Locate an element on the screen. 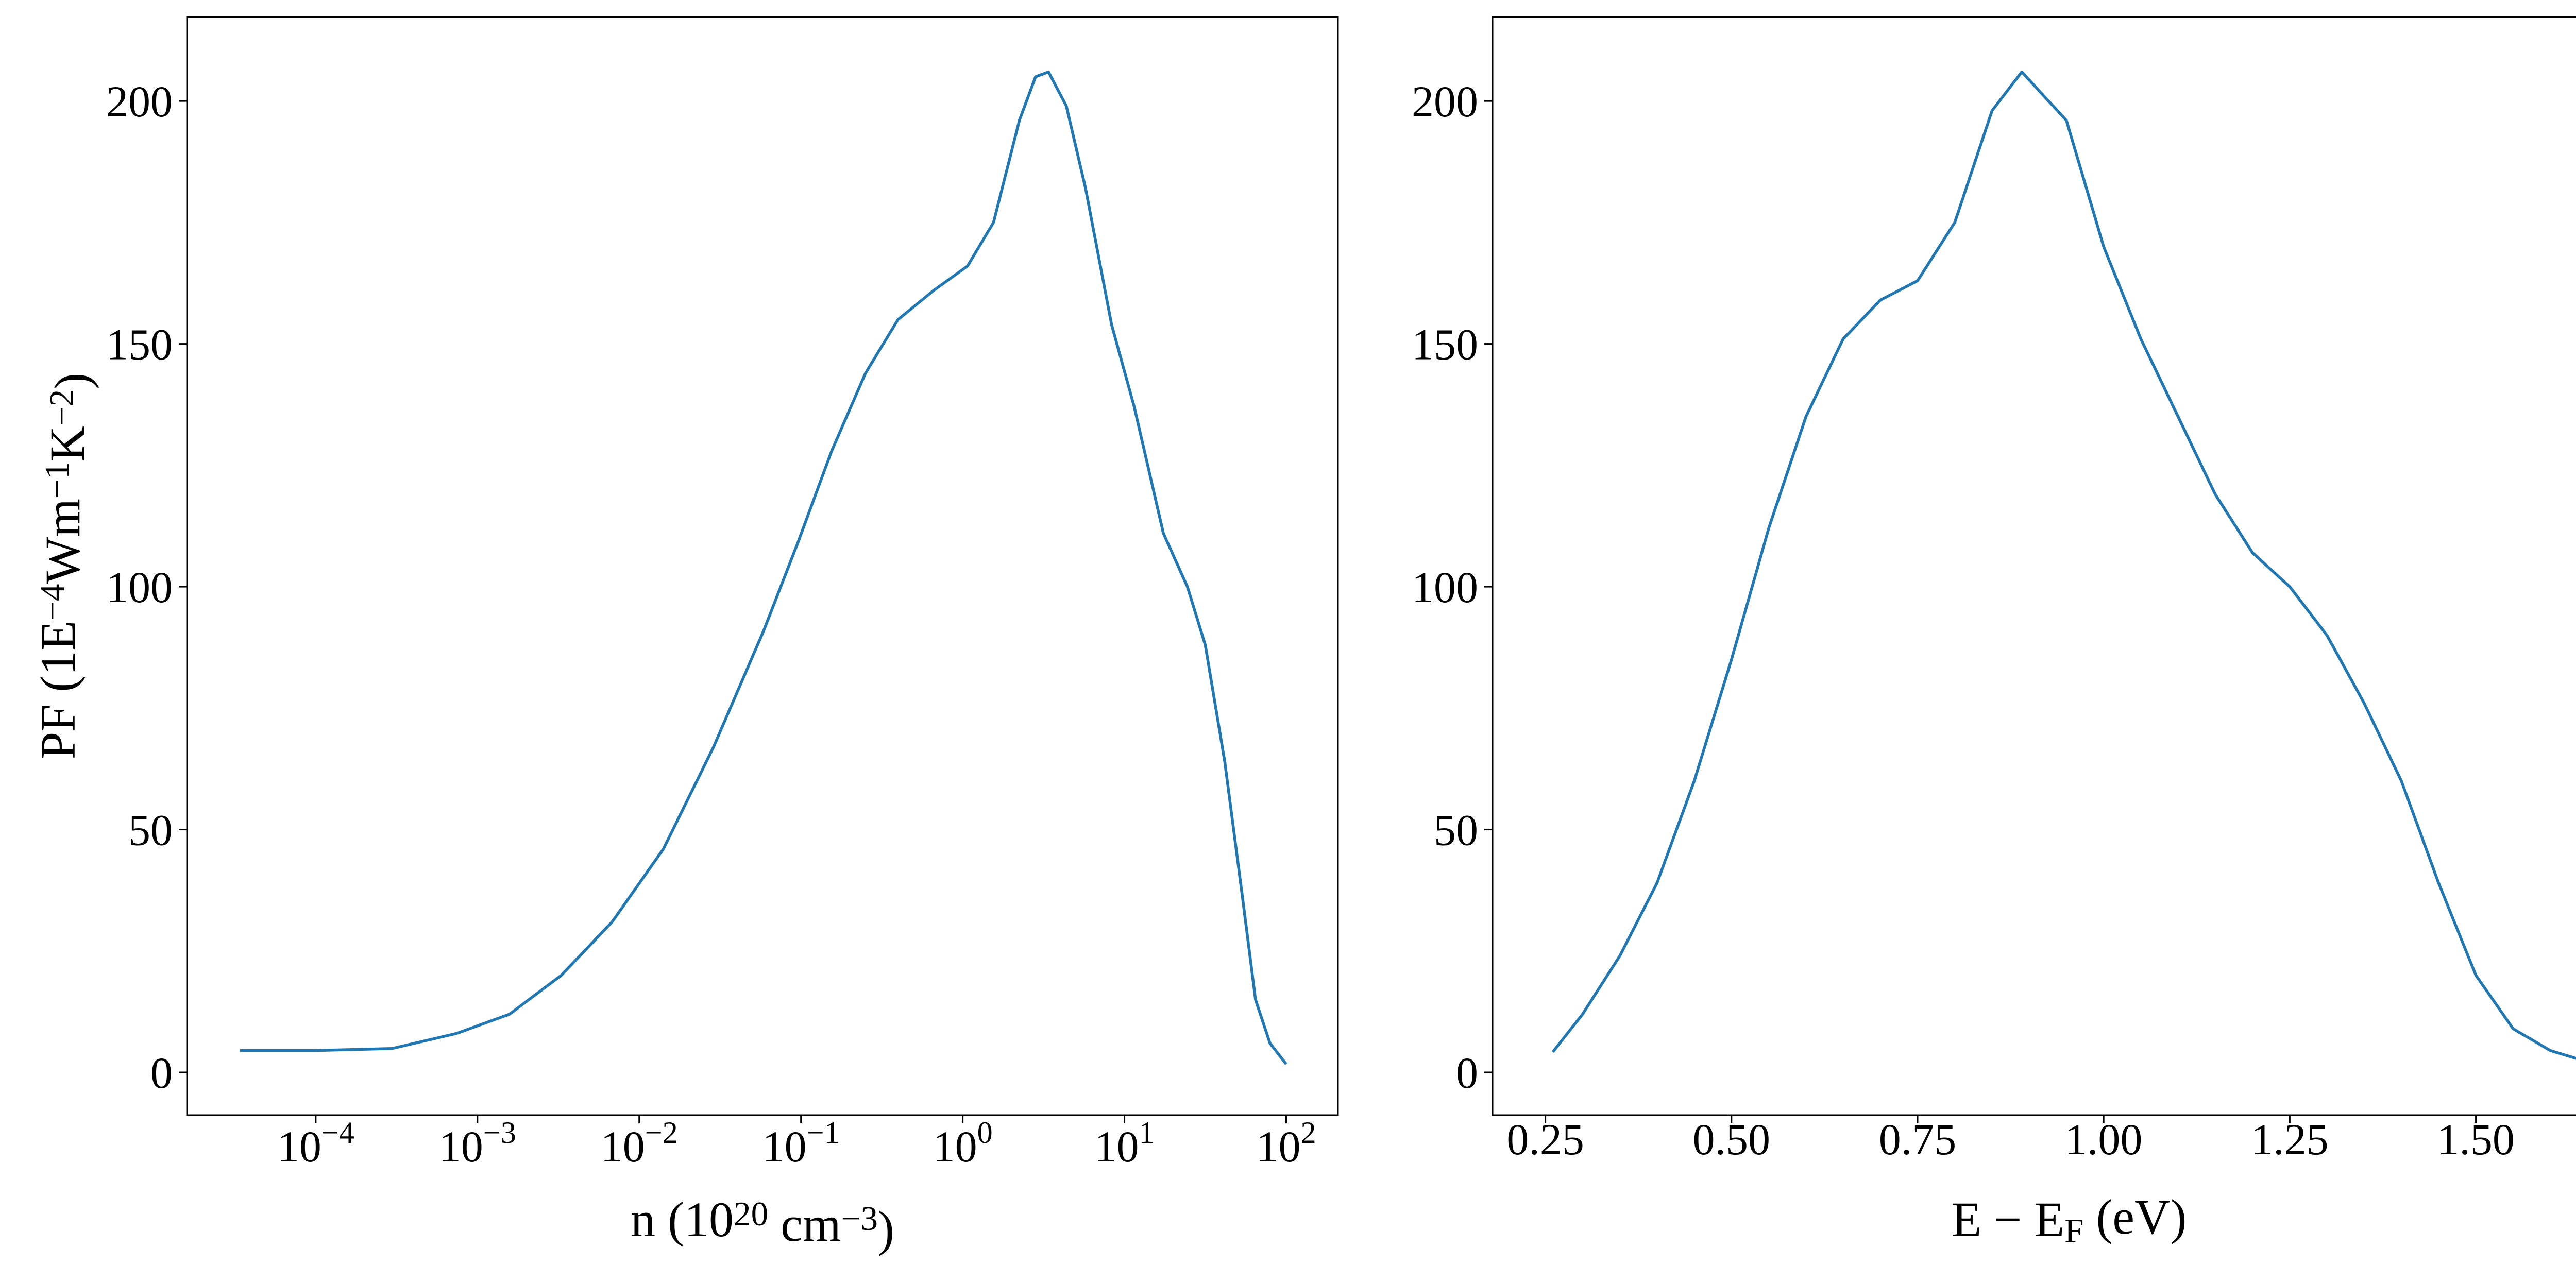 This screenshot has height=1282, width=2576. x-axis-label-part: 20 is located at coordinates (751, 1213).